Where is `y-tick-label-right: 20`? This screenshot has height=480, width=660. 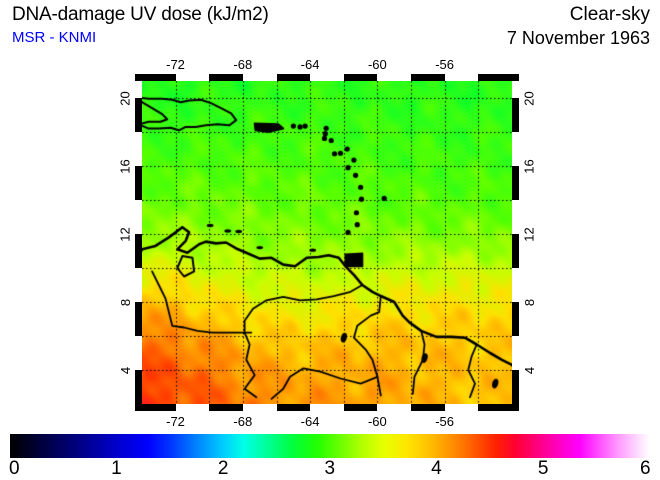
y-tick-label-right: 20 is located at coordinates (529, 98).